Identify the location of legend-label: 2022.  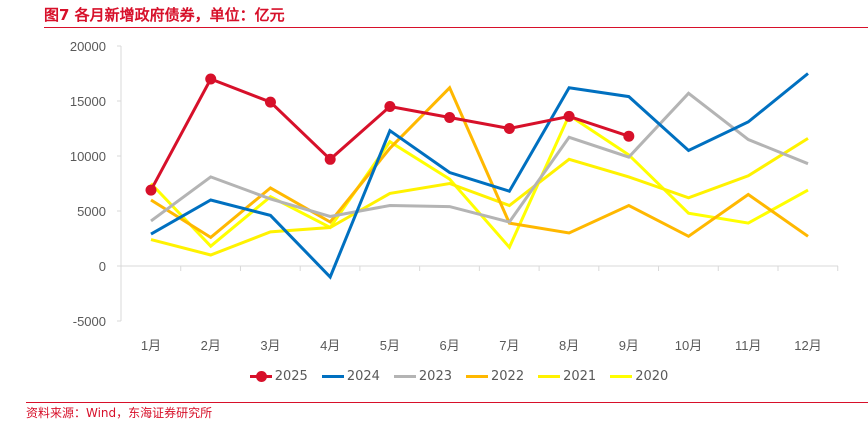
(508, 376).